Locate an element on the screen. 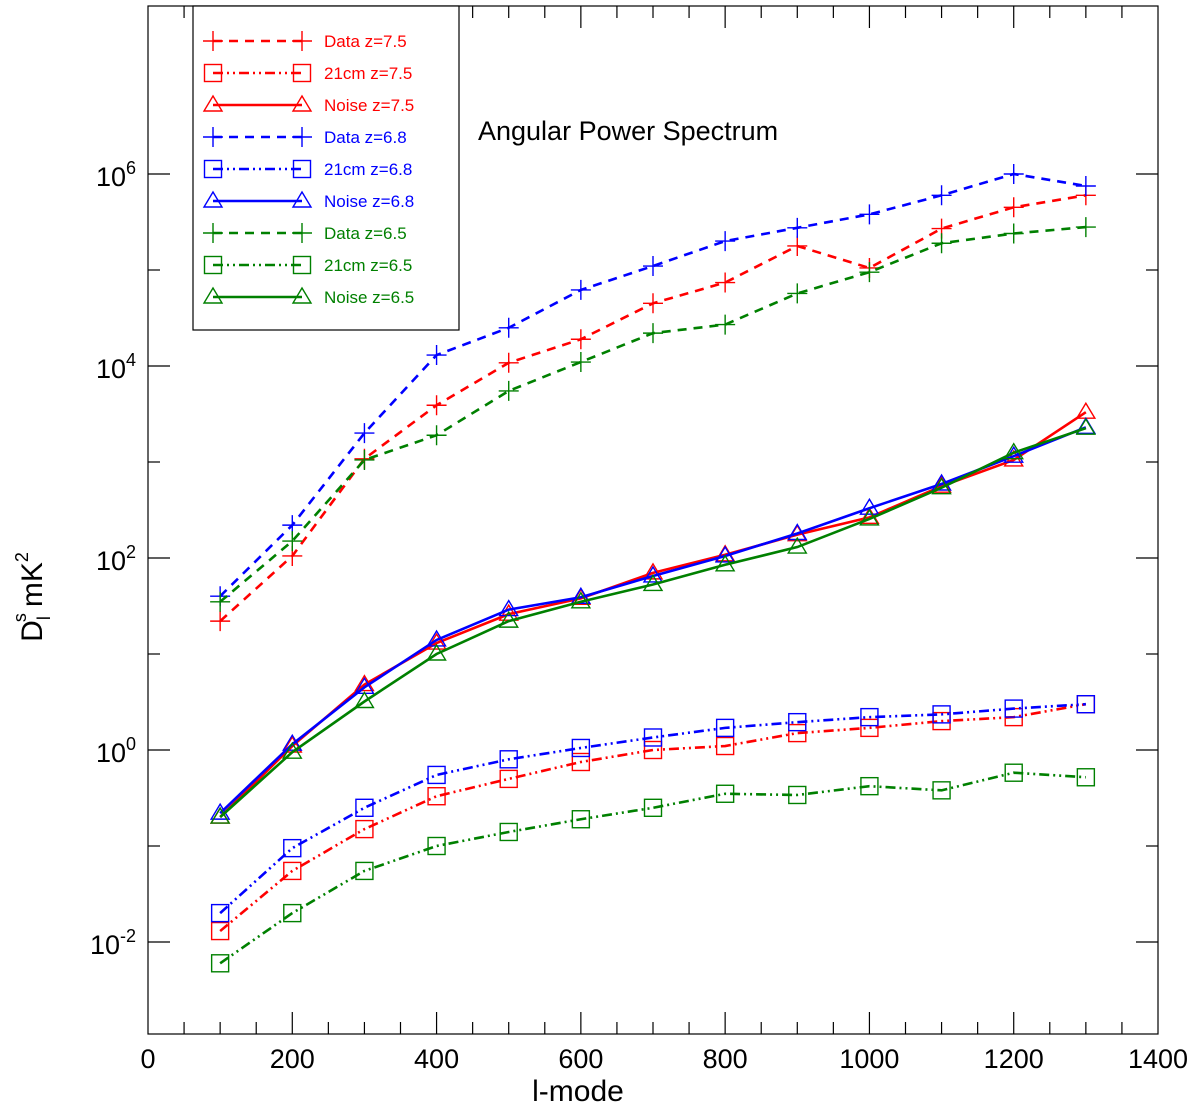 The image size is (1200, 1112). legend-entry-noise-z-6-5: Noise z=6.5 is located at coordinates (308, 296).